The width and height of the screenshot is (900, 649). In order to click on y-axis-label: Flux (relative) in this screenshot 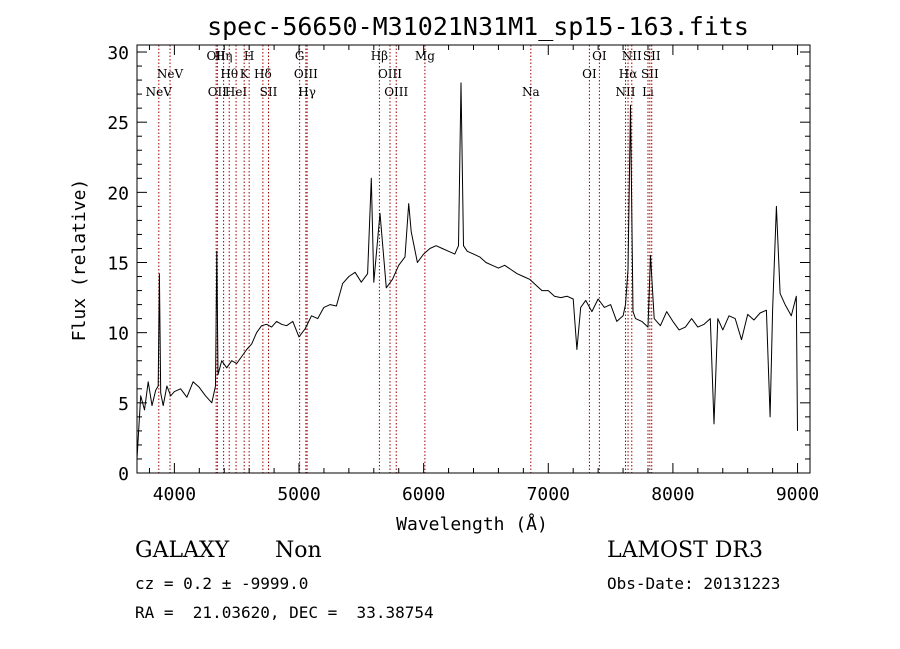, I will do `click(79, 260)`.